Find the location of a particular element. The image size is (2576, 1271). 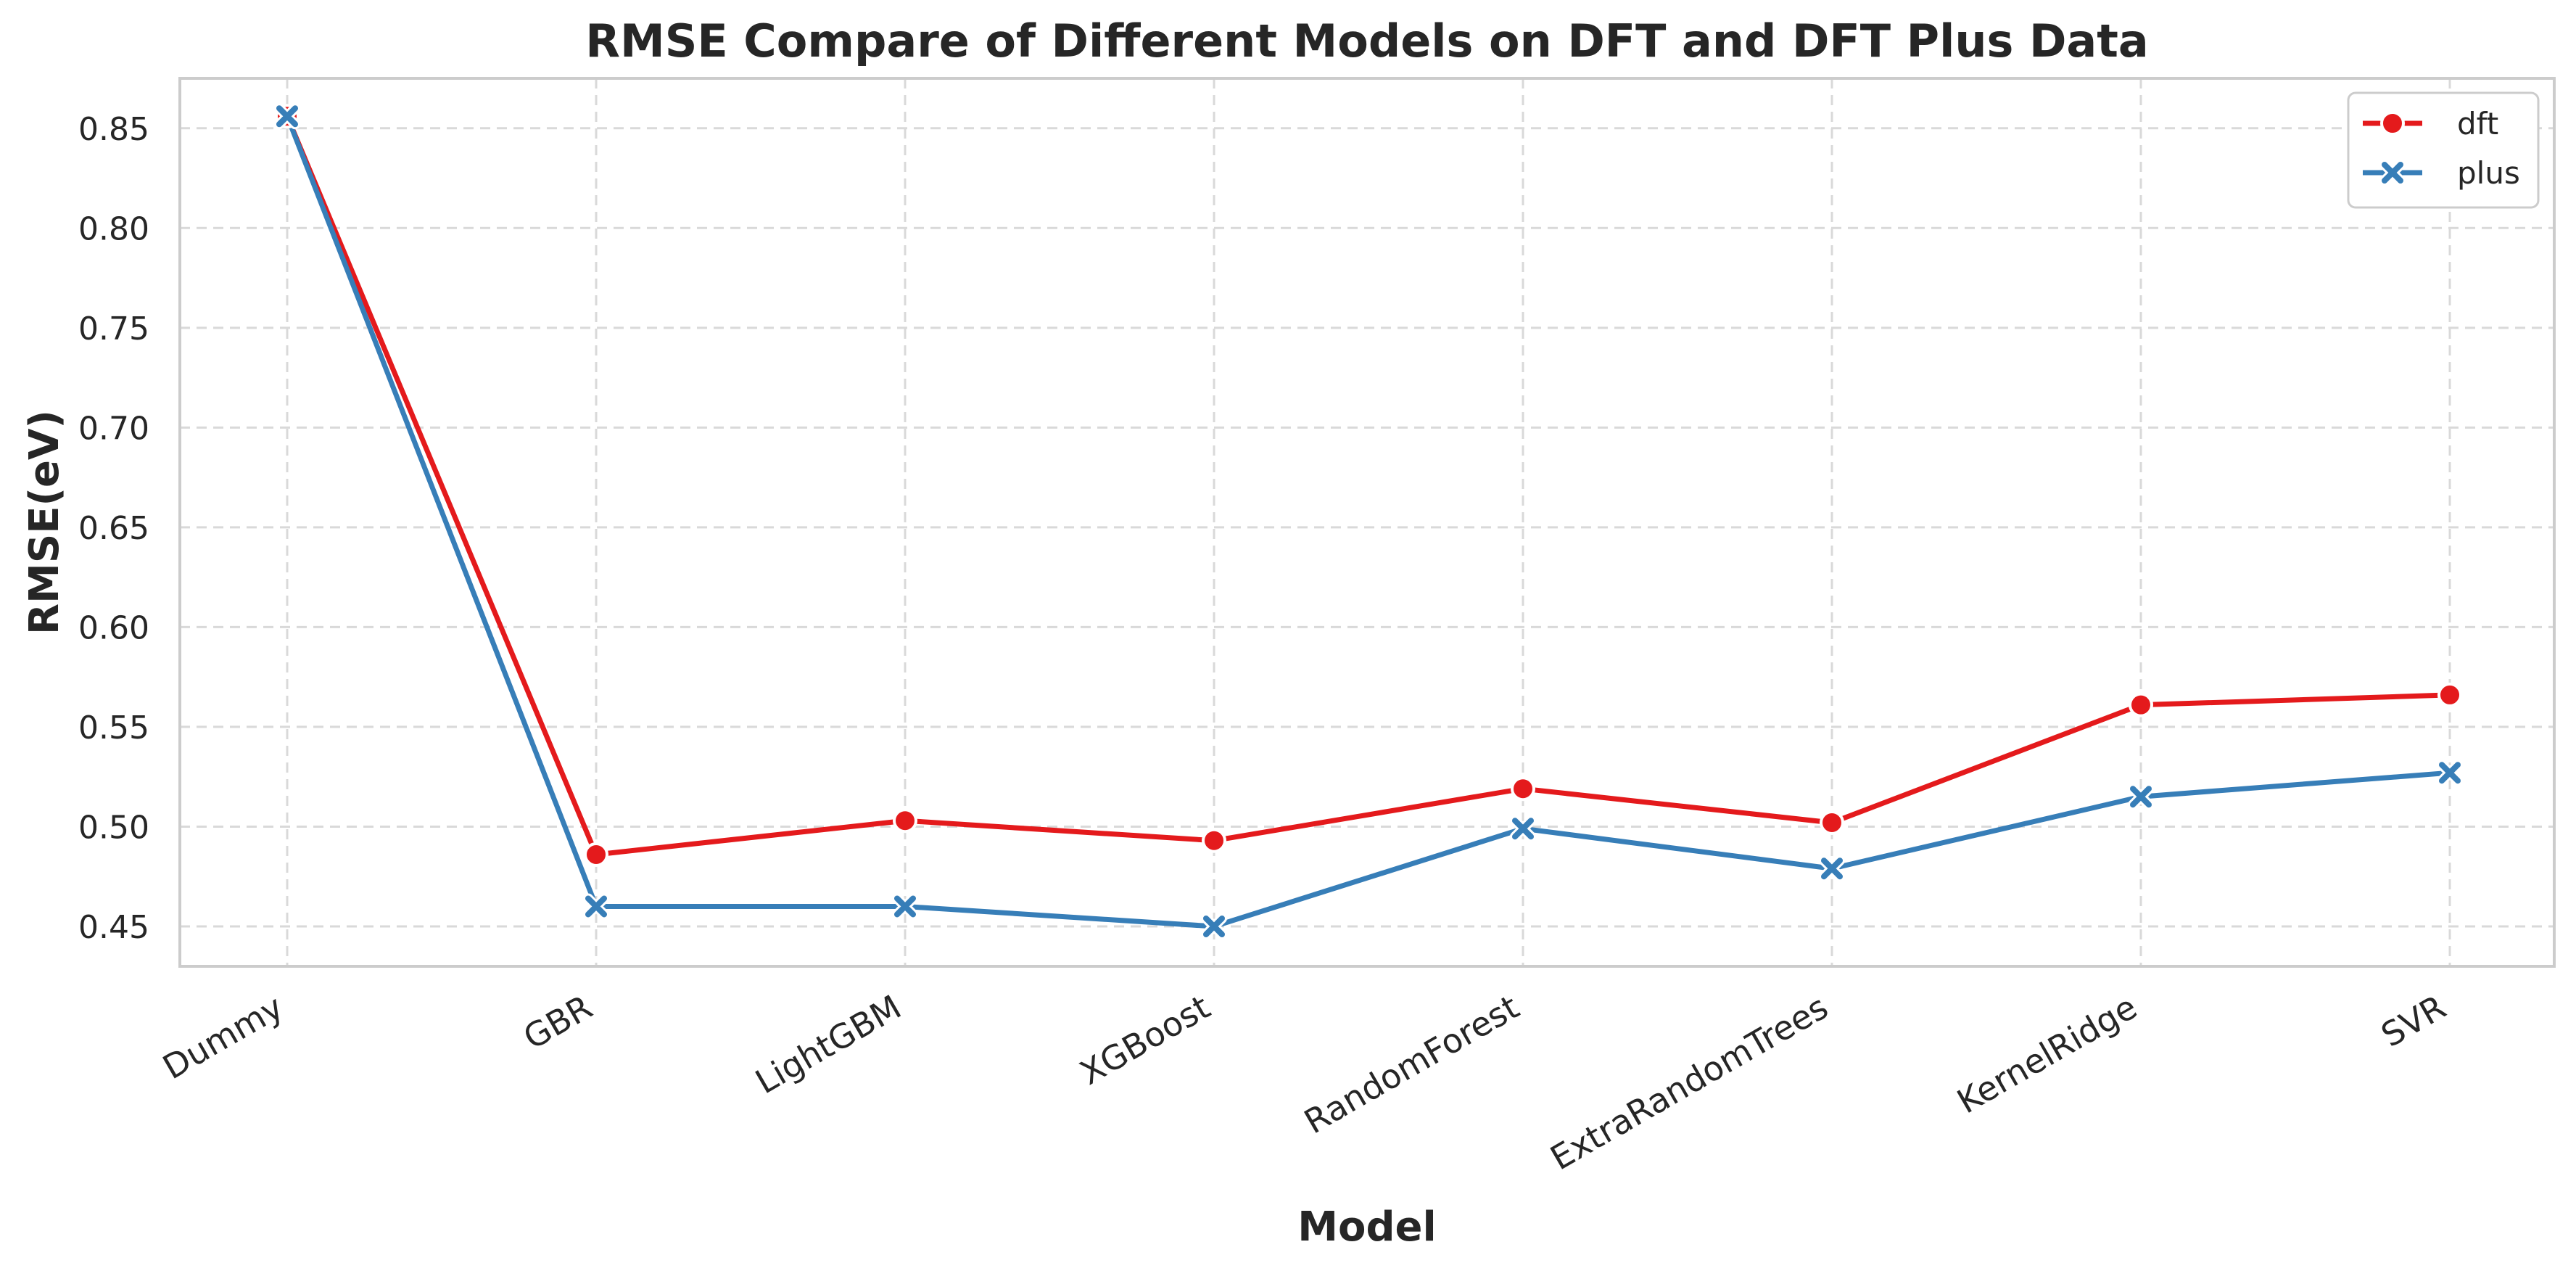

legend: dft plus is located at coordinates (2443, 150).